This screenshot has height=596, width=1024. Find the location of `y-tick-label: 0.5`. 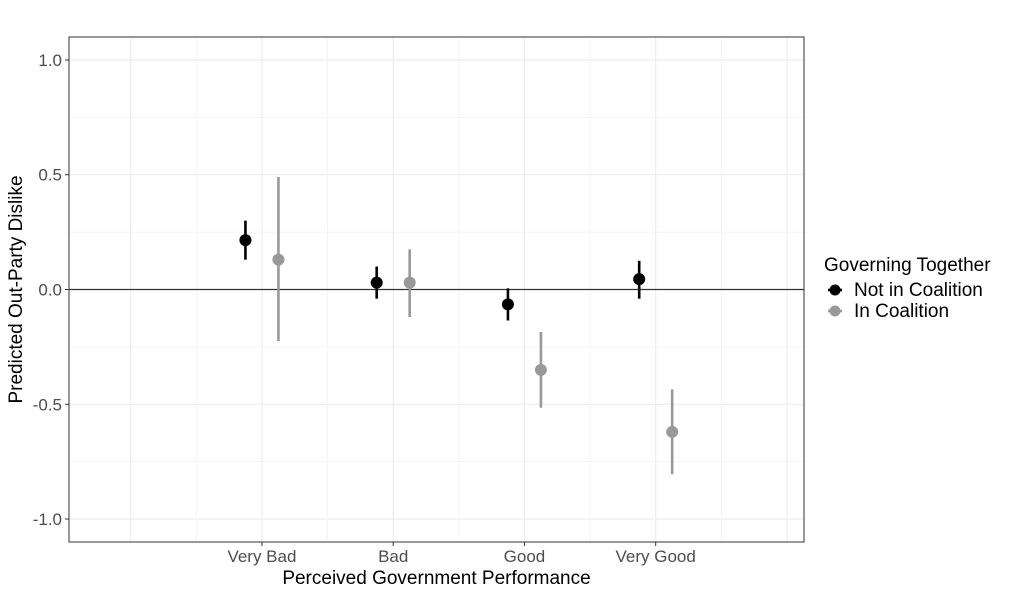

y-tick-label: 0.5 is located at coordinates (50, 175).